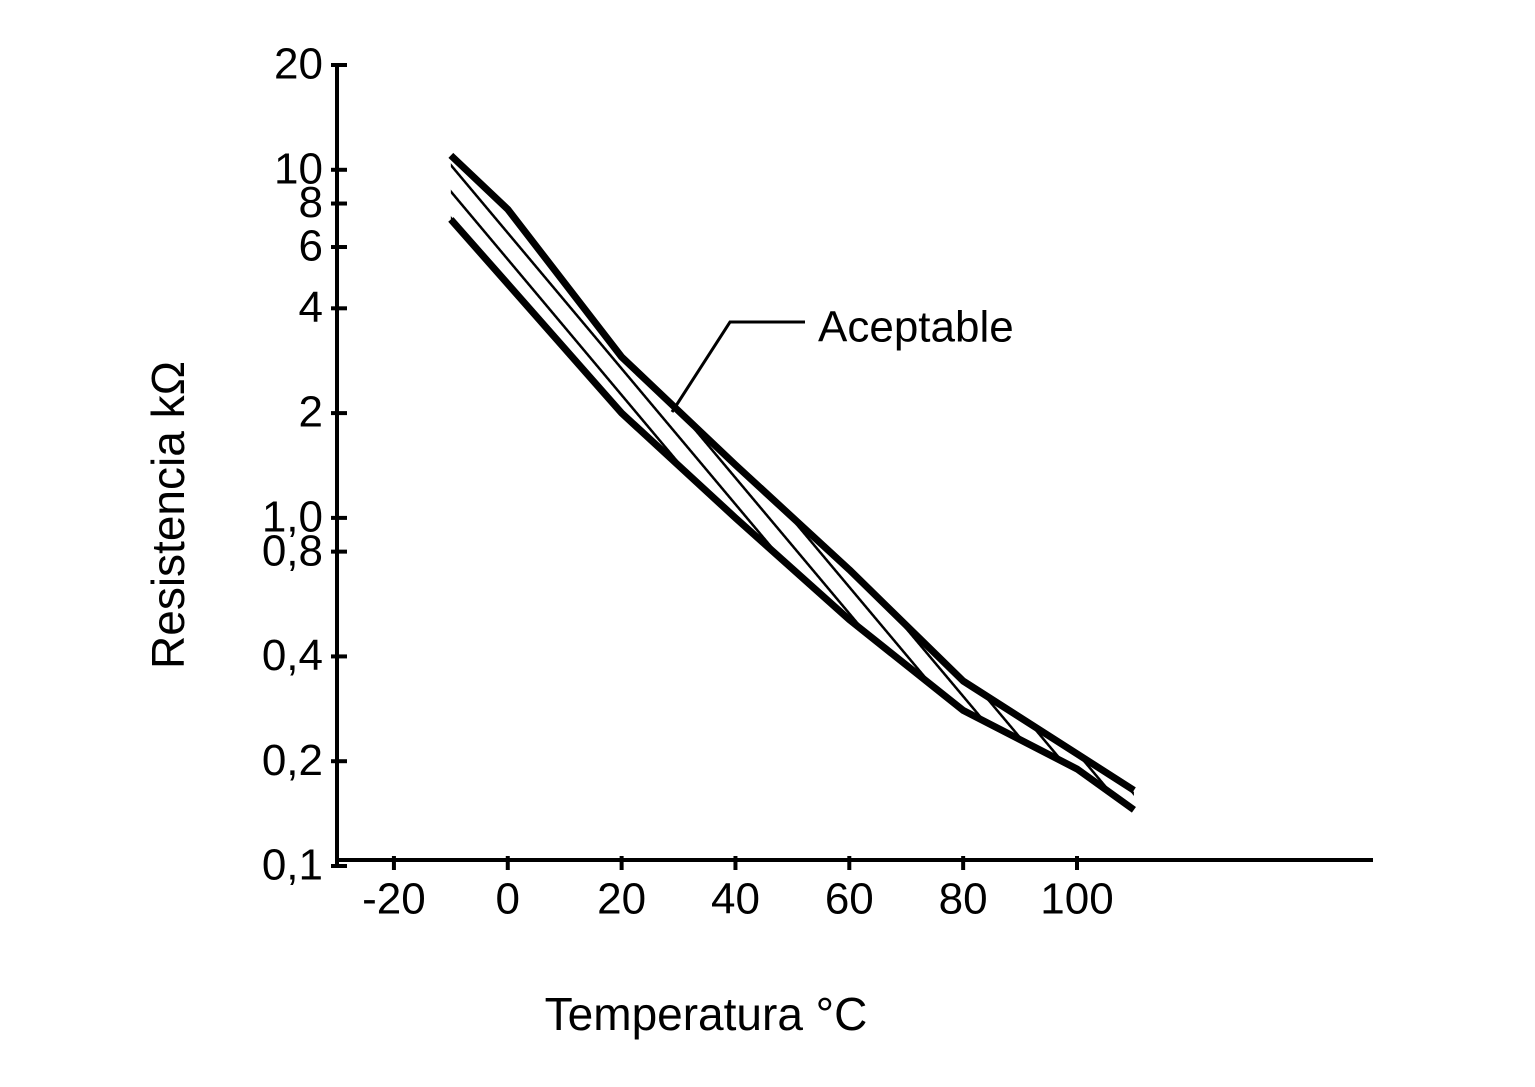  What do you see at coordinates (1076, 899) in the screenshot?
I see `x-tick-label: 100` at bounding box center [1076, 899].